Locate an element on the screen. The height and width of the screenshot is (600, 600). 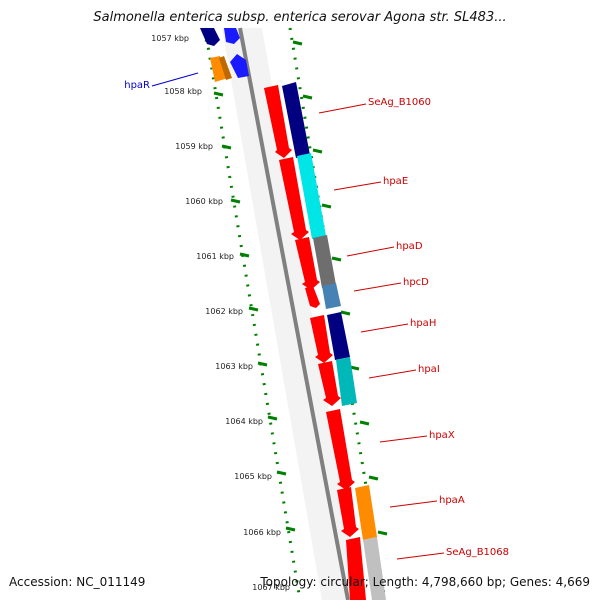
ruler-tick-1061: 1061 kbp is located at coordinates (223, 256).